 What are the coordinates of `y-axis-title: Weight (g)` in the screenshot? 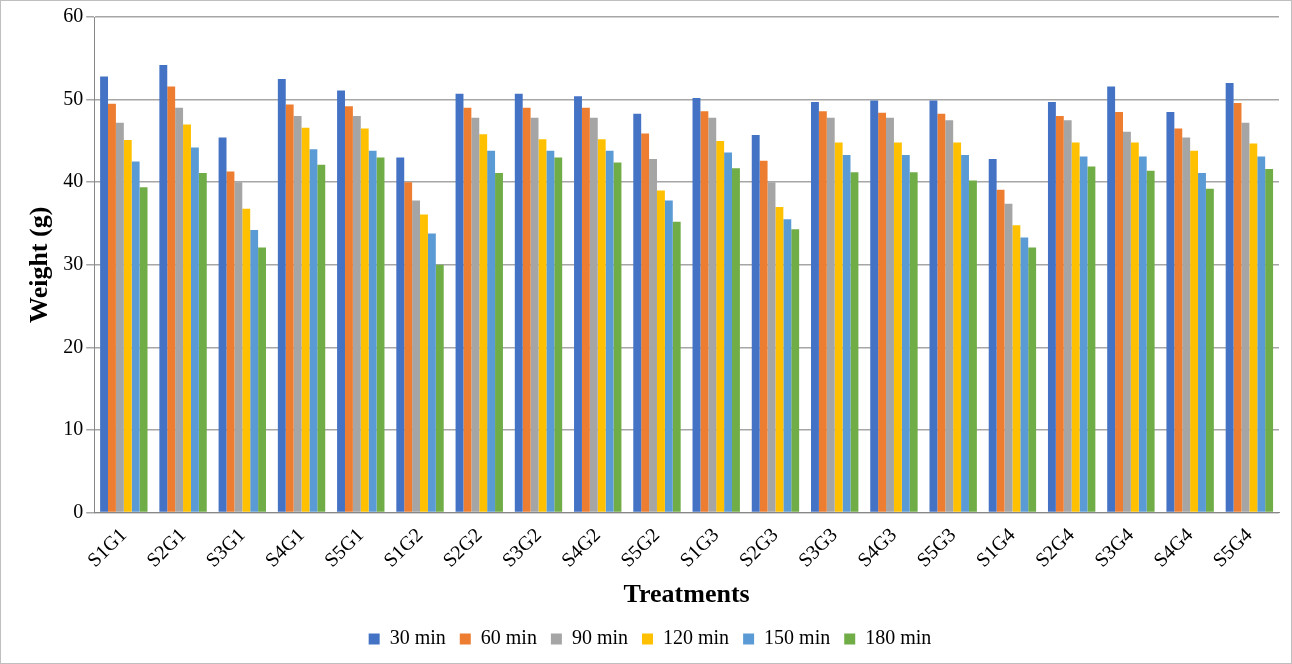 It's located at (39, 264).